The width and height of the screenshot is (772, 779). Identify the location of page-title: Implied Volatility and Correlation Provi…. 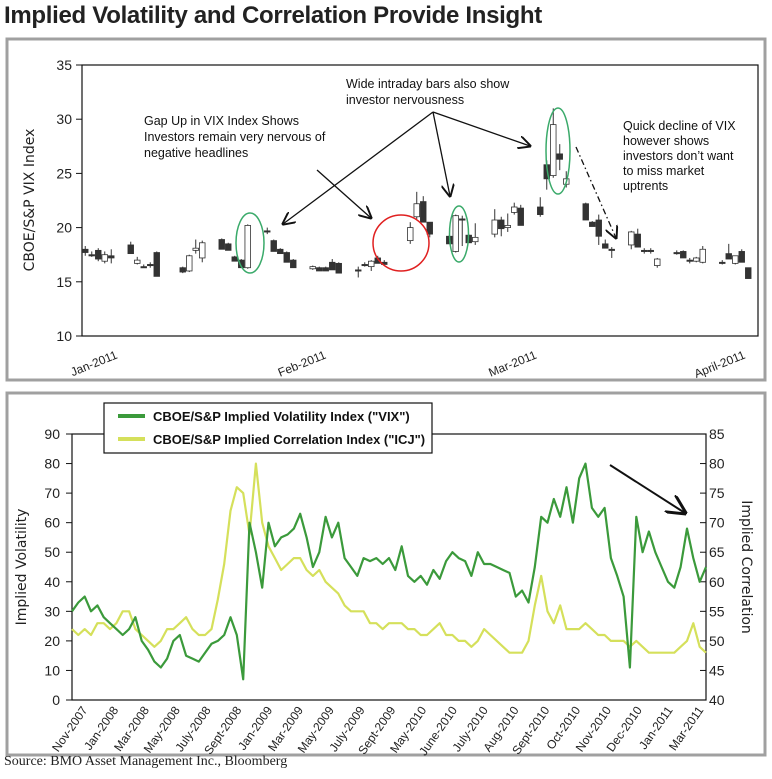
(273, 15).